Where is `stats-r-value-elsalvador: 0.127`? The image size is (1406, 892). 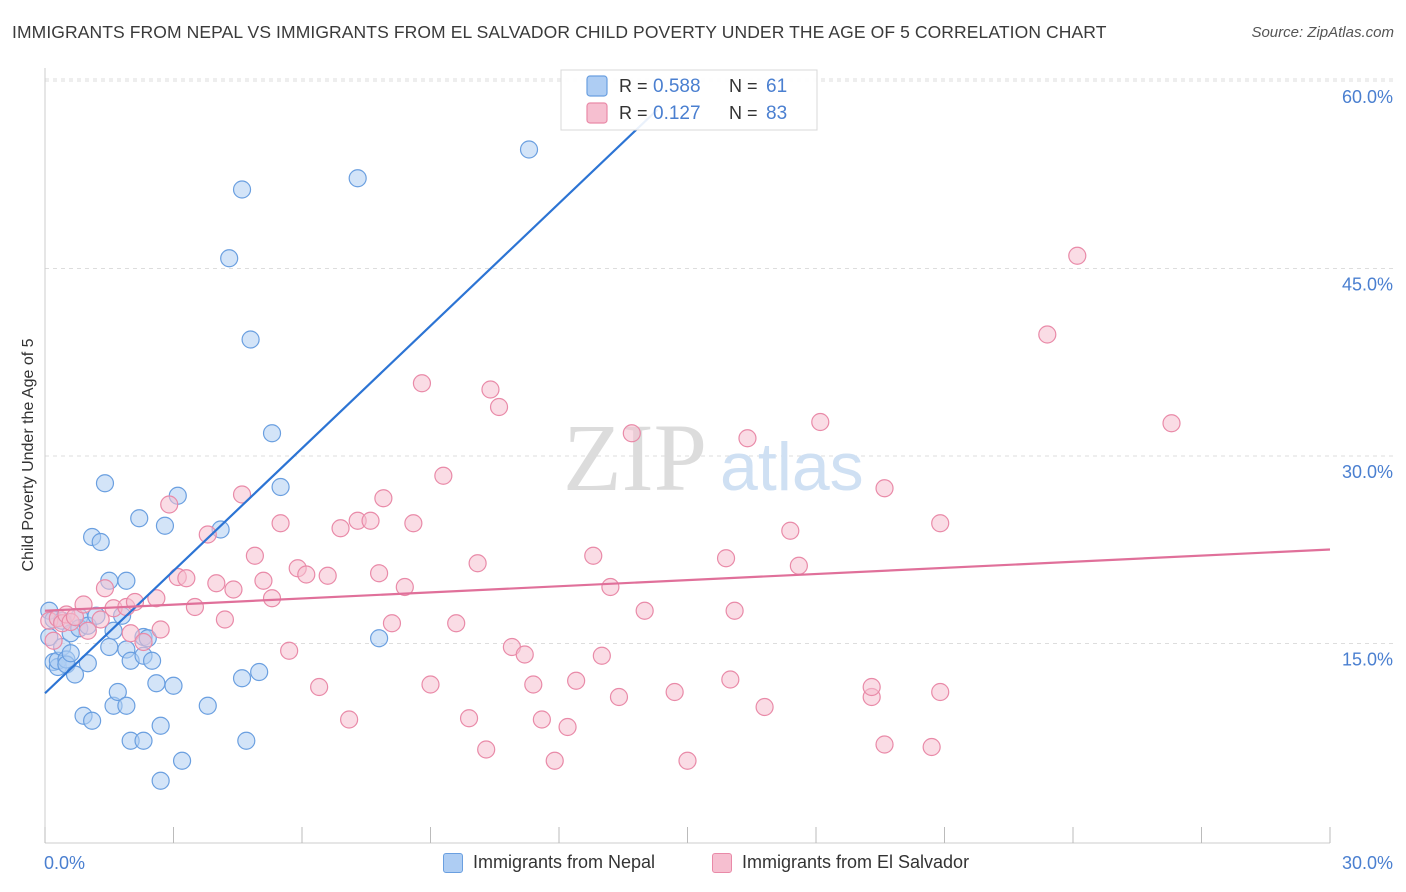 stats-r-value-elsalvador: 0.127 is located at coordinates (677, 113).